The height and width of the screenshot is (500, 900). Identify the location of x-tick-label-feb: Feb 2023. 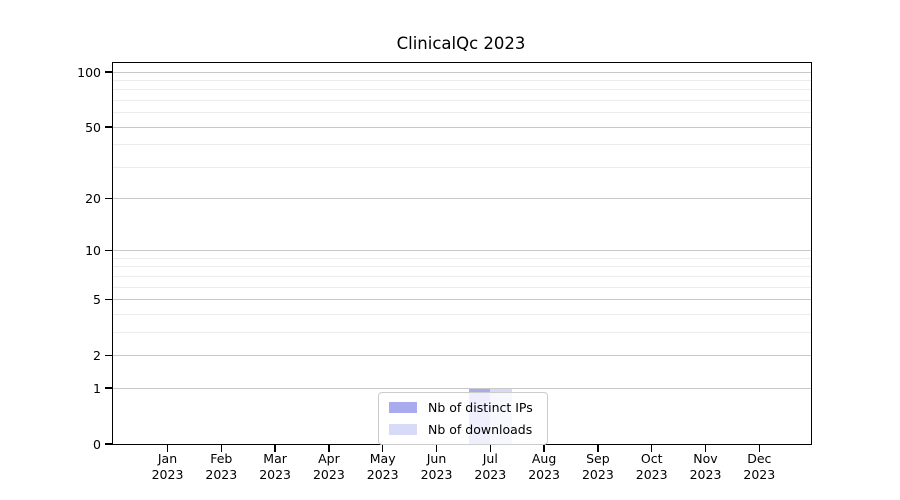
(221, 466).